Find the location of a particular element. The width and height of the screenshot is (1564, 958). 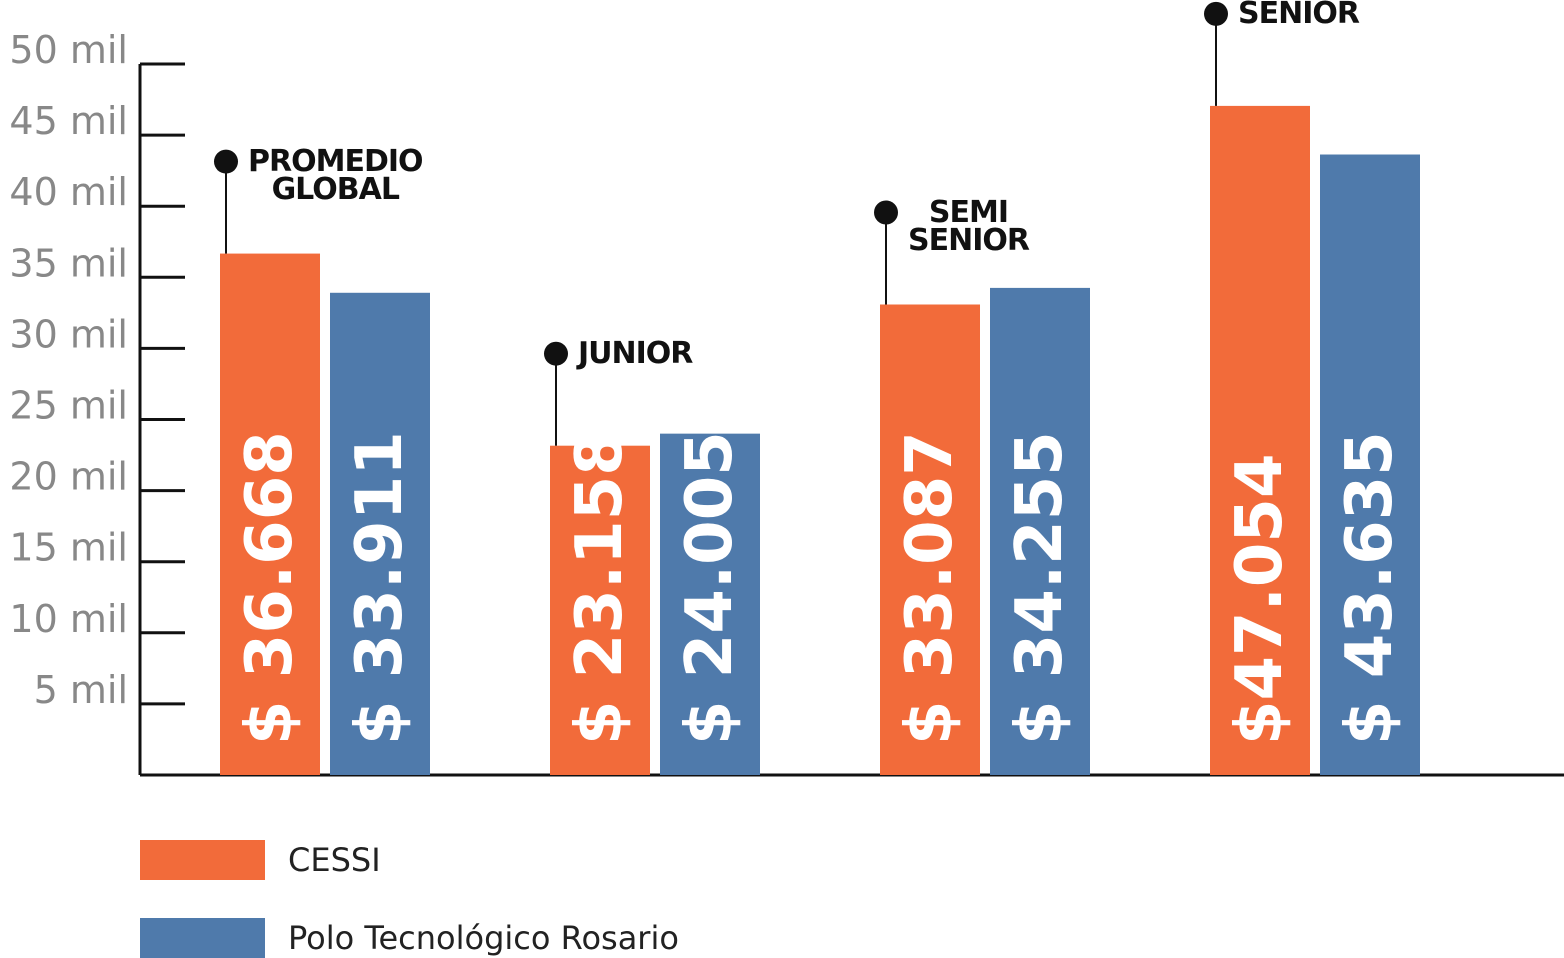

value-label: $ 33.911 is located at coordinates (380, 588).